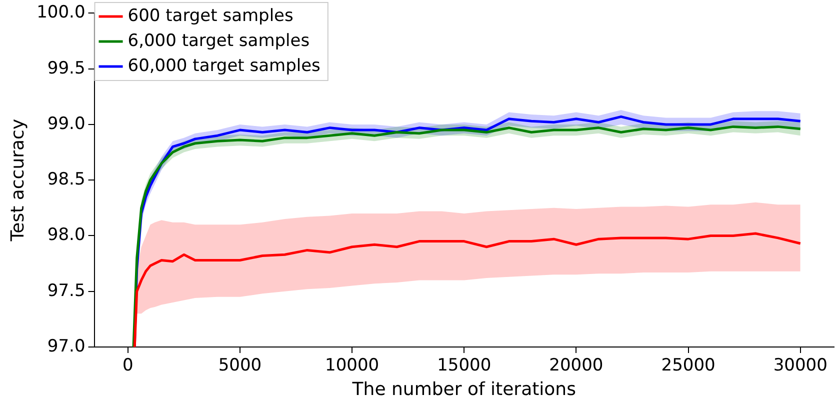 This screenshot has height=405, width=836. Describe the element at coordinates (128, 366) in the screenshot. I see `x-tick-label: 0` at that location.